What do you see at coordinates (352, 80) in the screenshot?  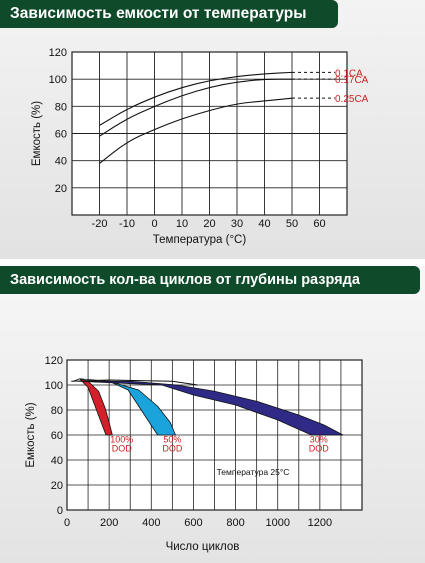 I see `chart1-series-label: 0.17CA` at bounding box center [352, 80].